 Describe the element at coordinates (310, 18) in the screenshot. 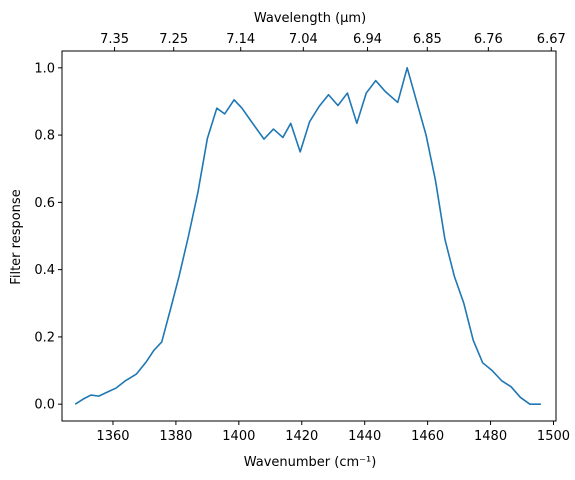

I see `top-axis-label: Wavelength (μm)` at that location.